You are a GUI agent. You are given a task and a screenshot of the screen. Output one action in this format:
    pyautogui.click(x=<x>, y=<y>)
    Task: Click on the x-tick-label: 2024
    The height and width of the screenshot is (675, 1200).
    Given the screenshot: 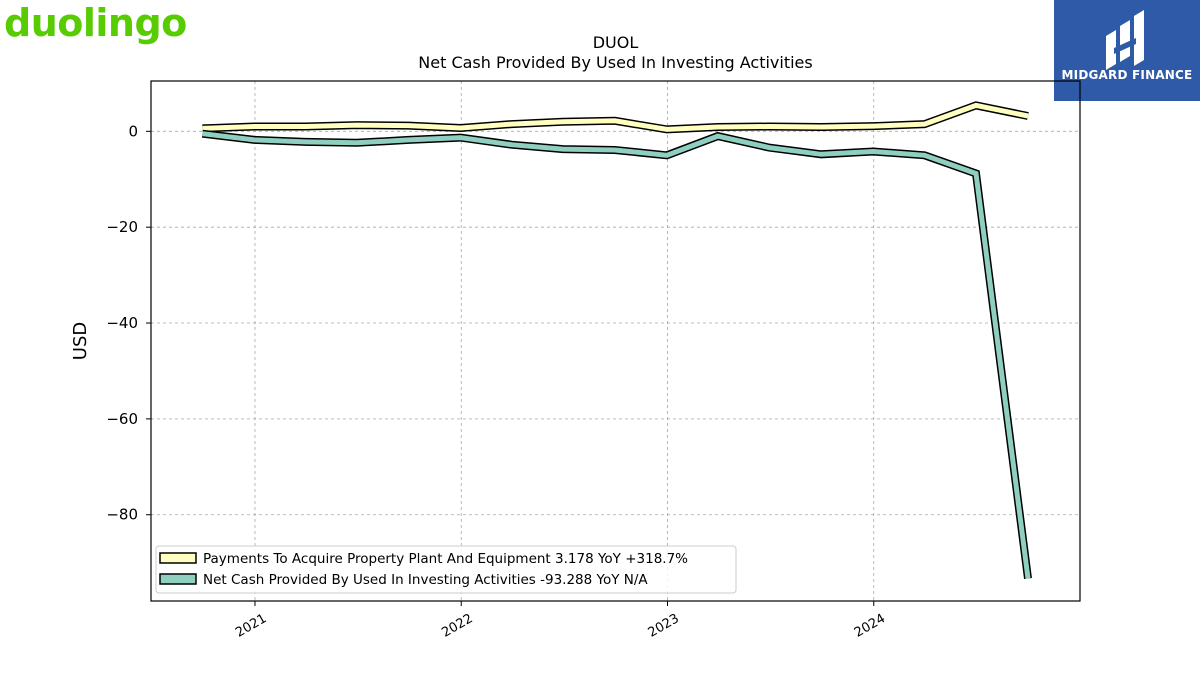 What is the action you would take?
    pyautogui.click(x=870, y=626)
    